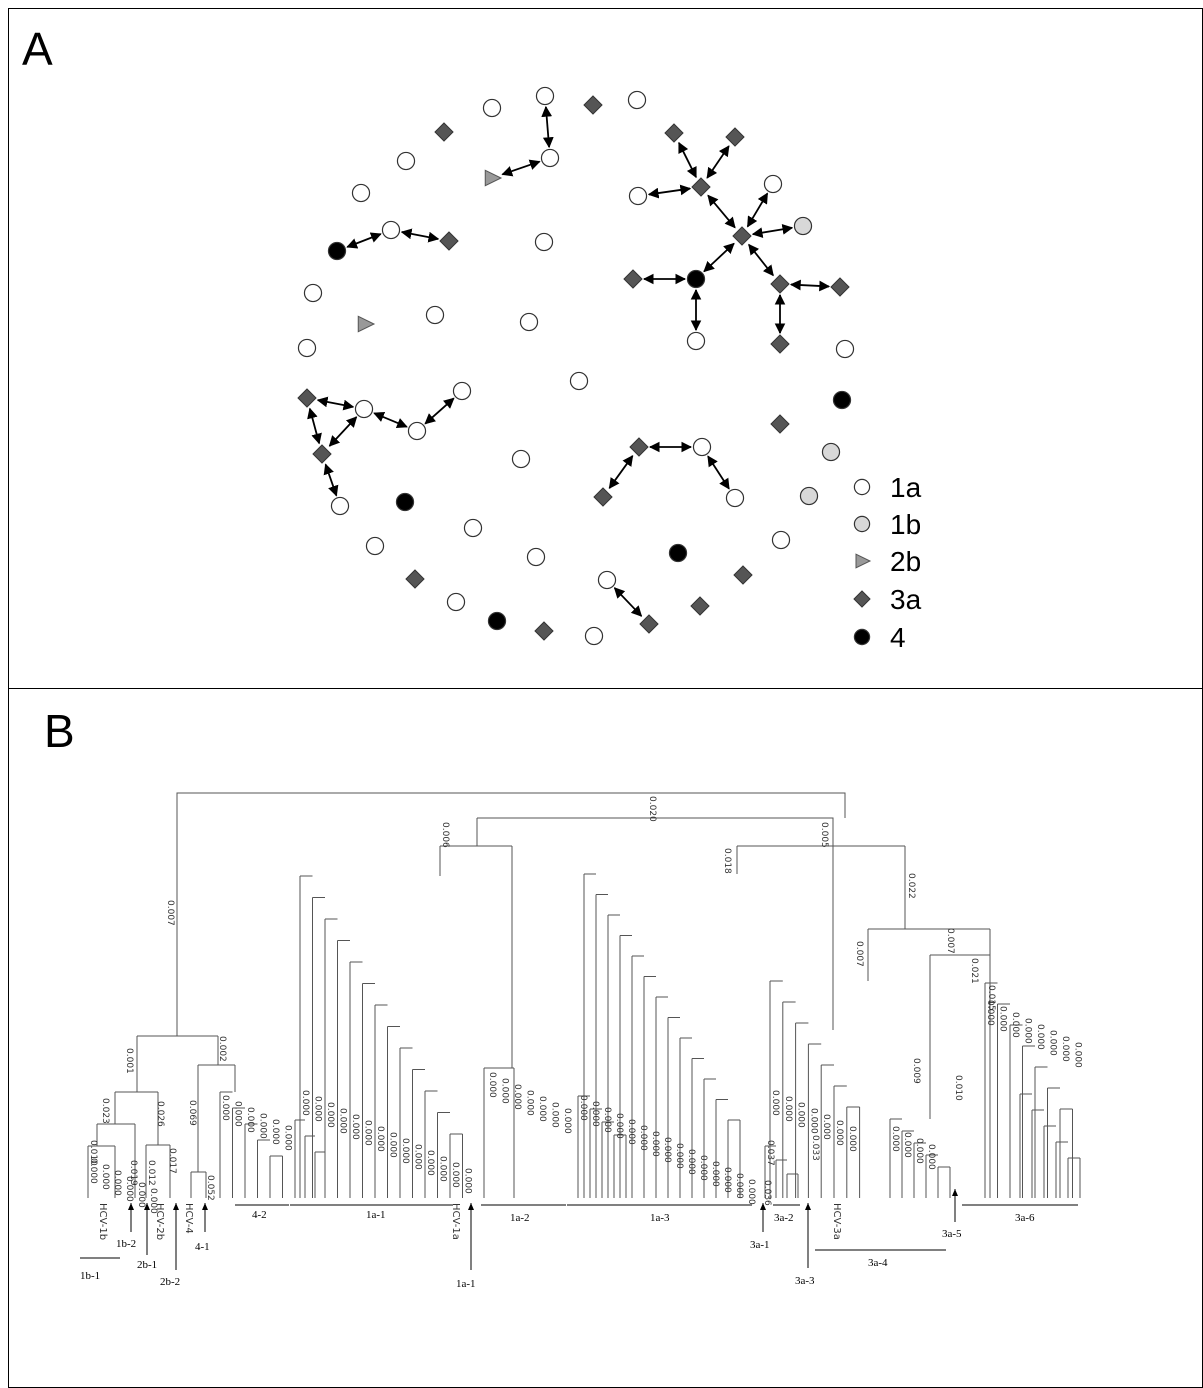  I want to click on top-branch-label: 0.022, so click(911, 886).